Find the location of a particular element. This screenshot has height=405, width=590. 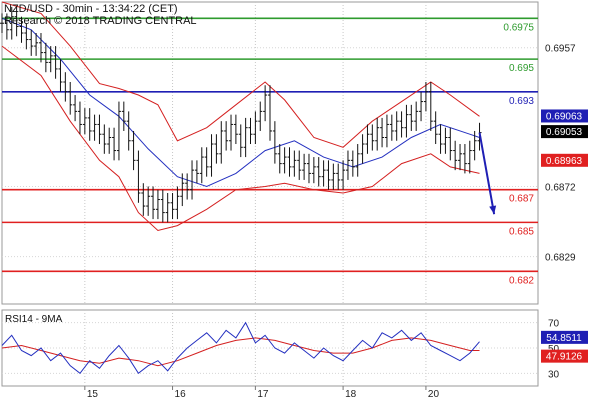

x-tick-label: 20 is located at coordinates (434, 394).